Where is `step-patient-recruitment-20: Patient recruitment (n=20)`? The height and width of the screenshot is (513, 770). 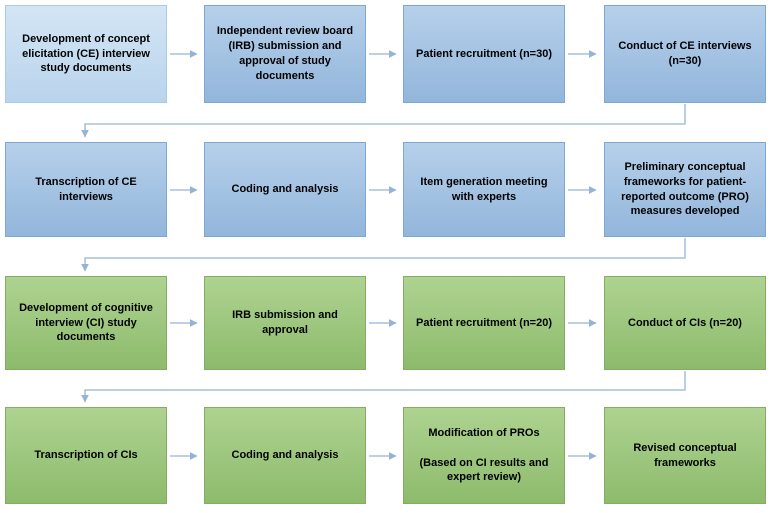
step-patient-recruitment-20: Patient recruitment (n=20) is located at coordinates (484, 323).